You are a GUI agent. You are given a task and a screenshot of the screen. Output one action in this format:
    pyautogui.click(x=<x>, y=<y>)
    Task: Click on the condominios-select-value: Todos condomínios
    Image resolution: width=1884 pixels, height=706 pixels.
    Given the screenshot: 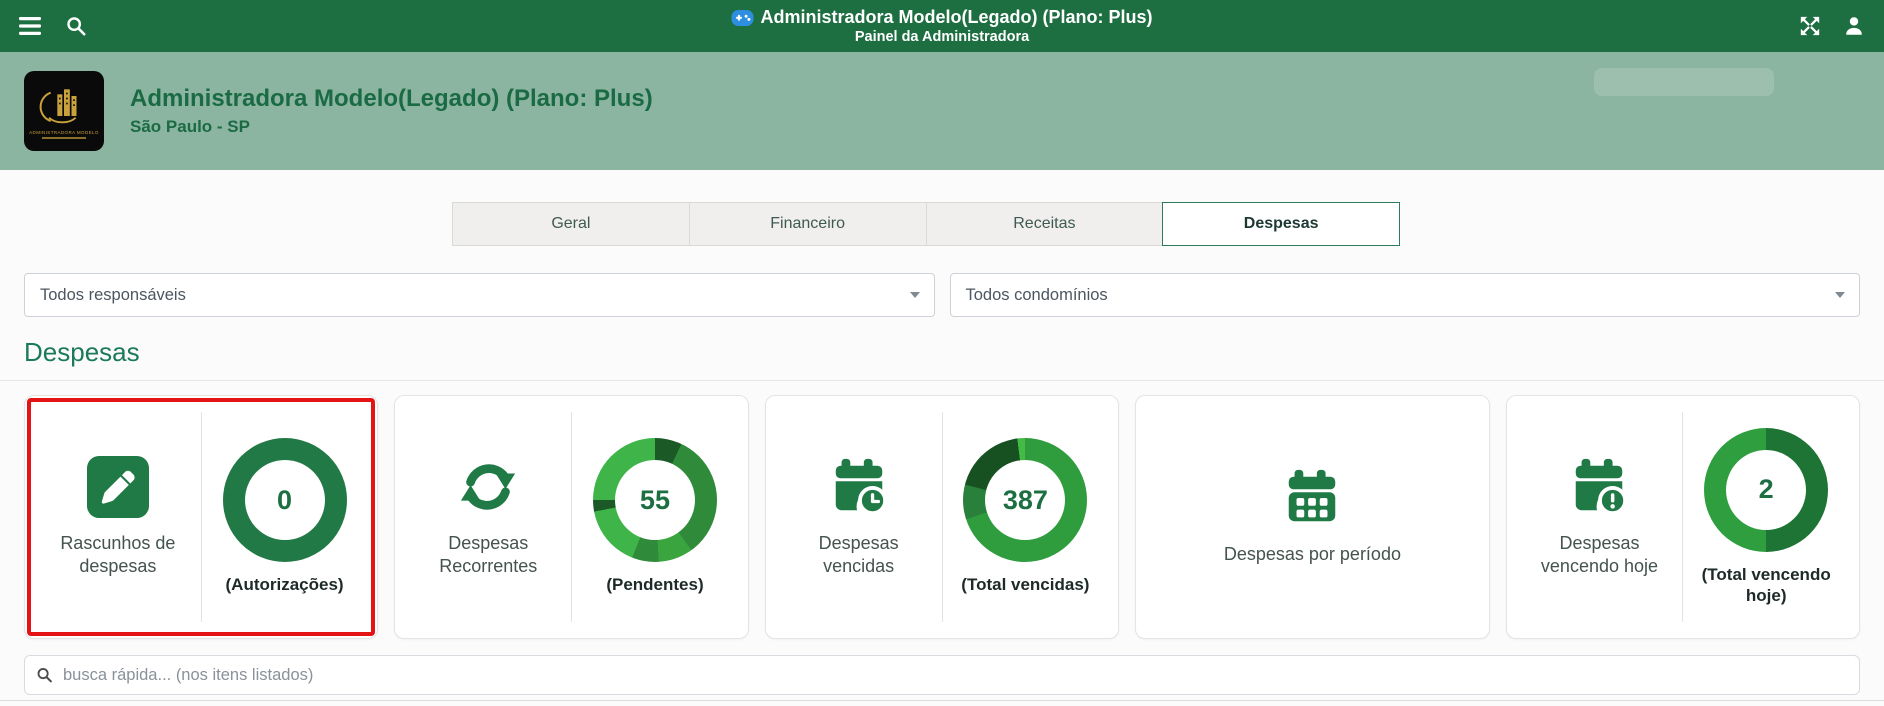 What is the action you would take?
    pyautogui.click(x=1036, y=294)
    